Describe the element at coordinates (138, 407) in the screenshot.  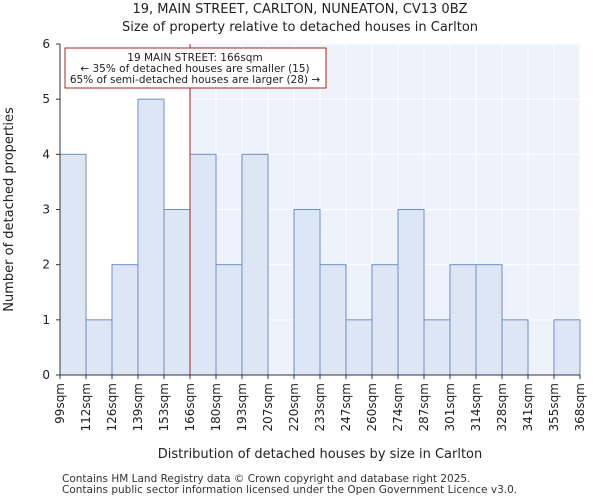
I see `x-tick-label-139sqm: 139sqm` at that location.